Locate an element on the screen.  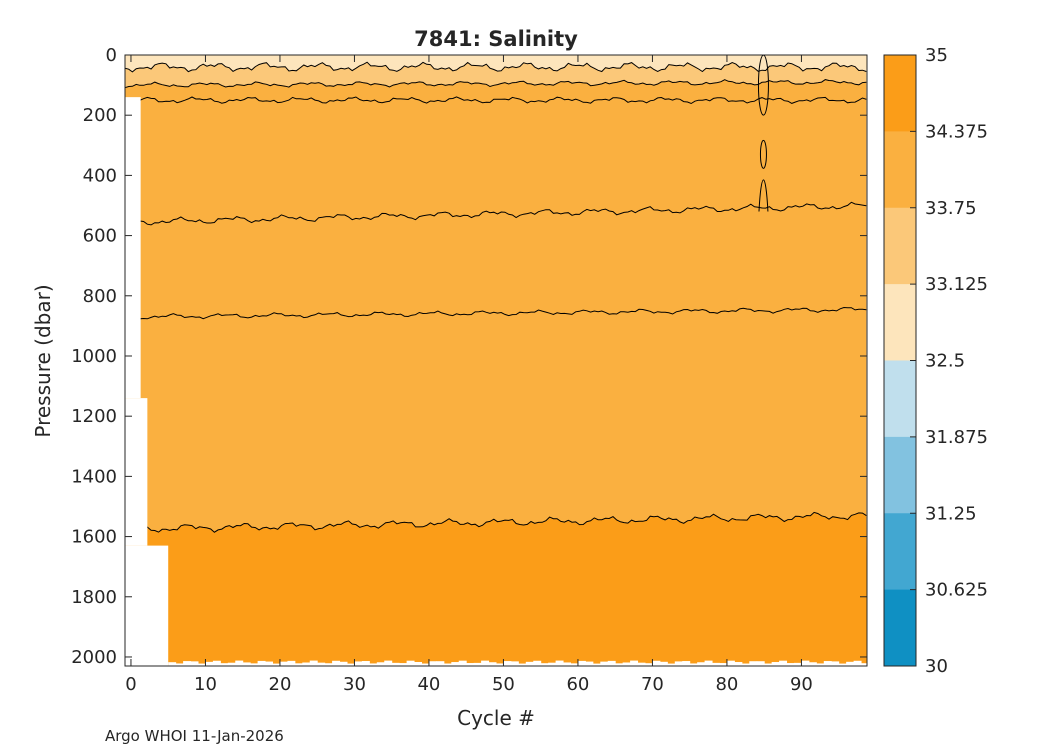
colorbar-label: 32.5 is located at coordinates (945, 361).